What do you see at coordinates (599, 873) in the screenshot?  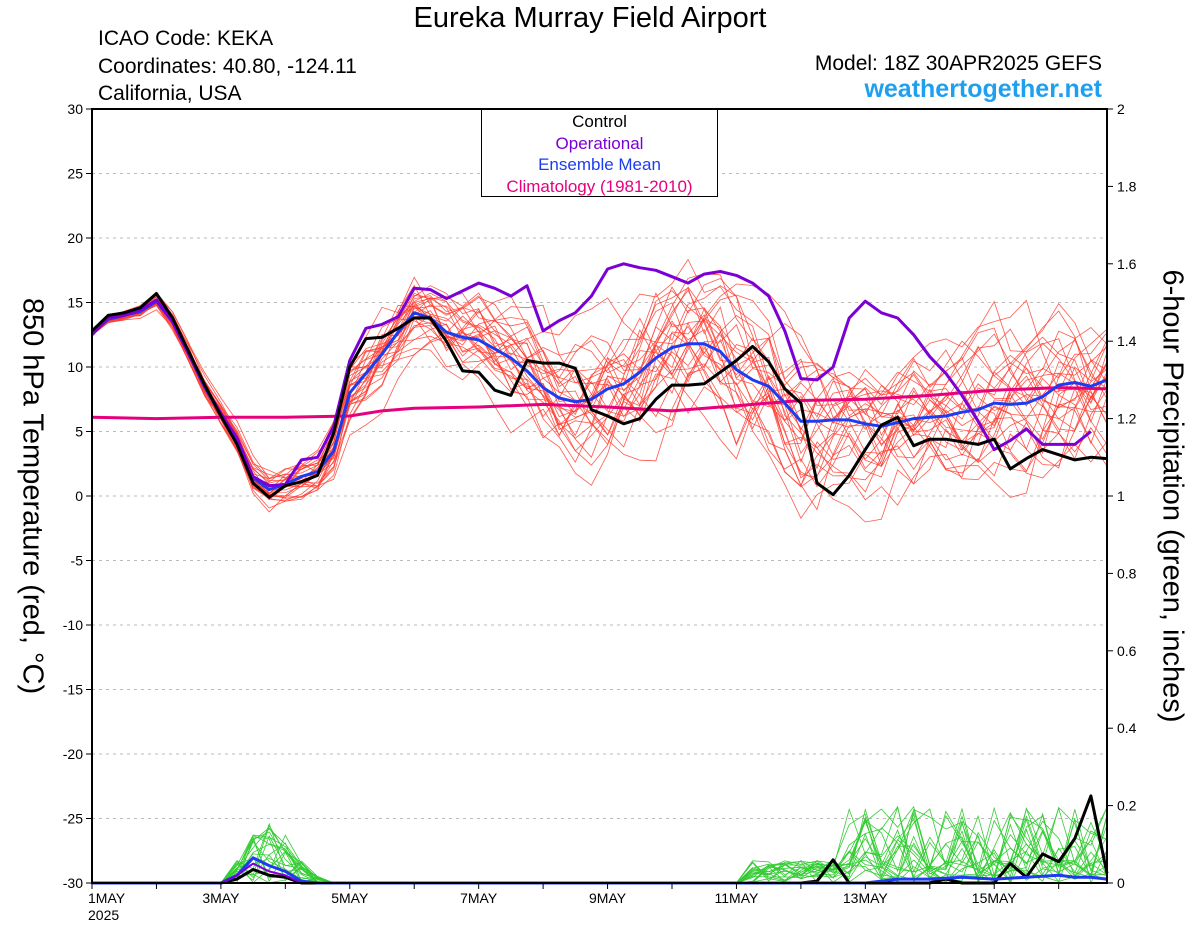 I see `precip-line-operational` at bounding box center [599, 873].